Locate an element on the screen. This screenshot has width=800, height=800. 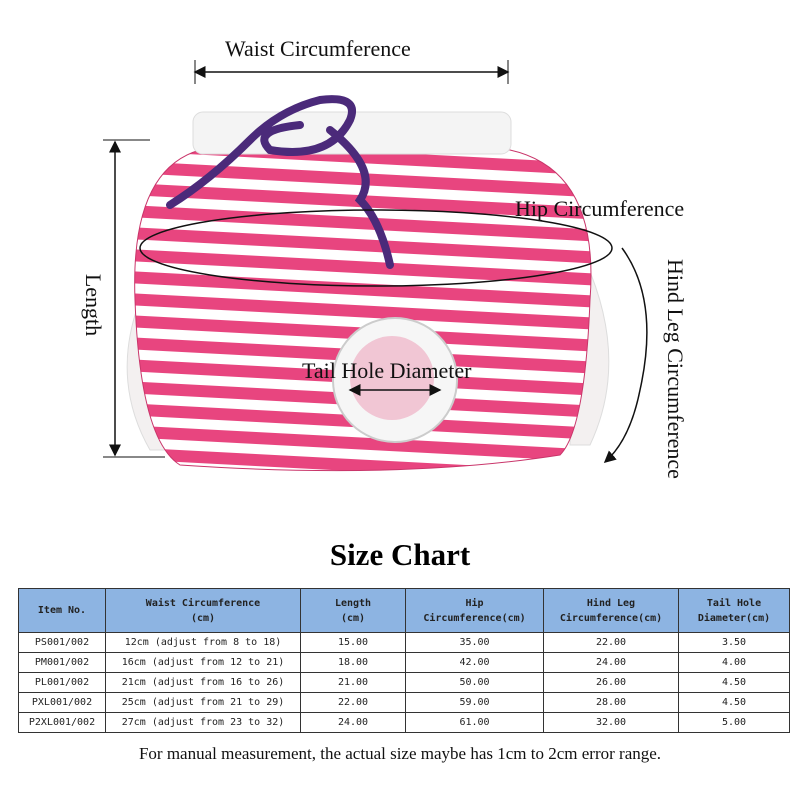
table-cell: 12cm (adjust from 8 to 18) is located at coordinates (203, 642).